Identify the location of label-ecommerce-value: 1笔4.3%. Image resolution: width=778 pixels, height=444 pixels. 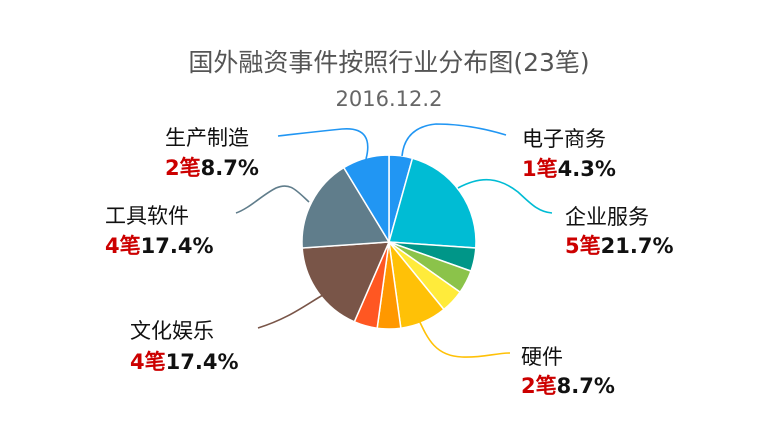
(569, 169).